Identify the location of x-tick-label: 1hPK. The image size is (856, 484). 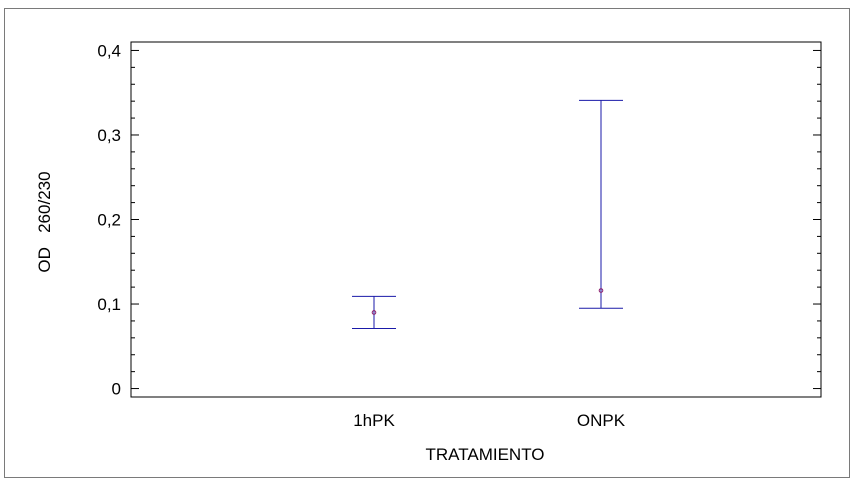
(374, 420).